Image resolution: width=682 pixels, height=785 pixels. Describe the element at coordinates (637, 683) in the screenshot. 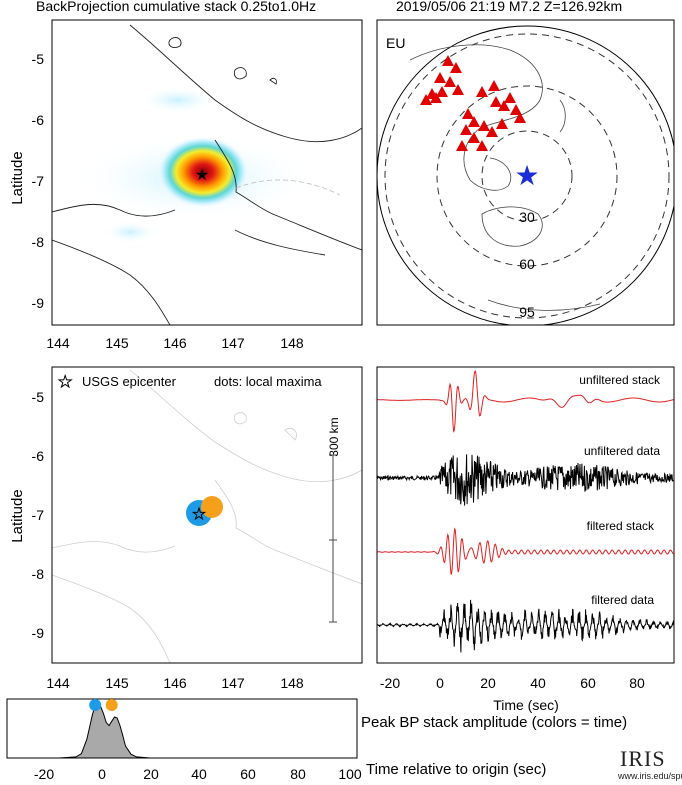

I see `time-tick: 80` at that location.